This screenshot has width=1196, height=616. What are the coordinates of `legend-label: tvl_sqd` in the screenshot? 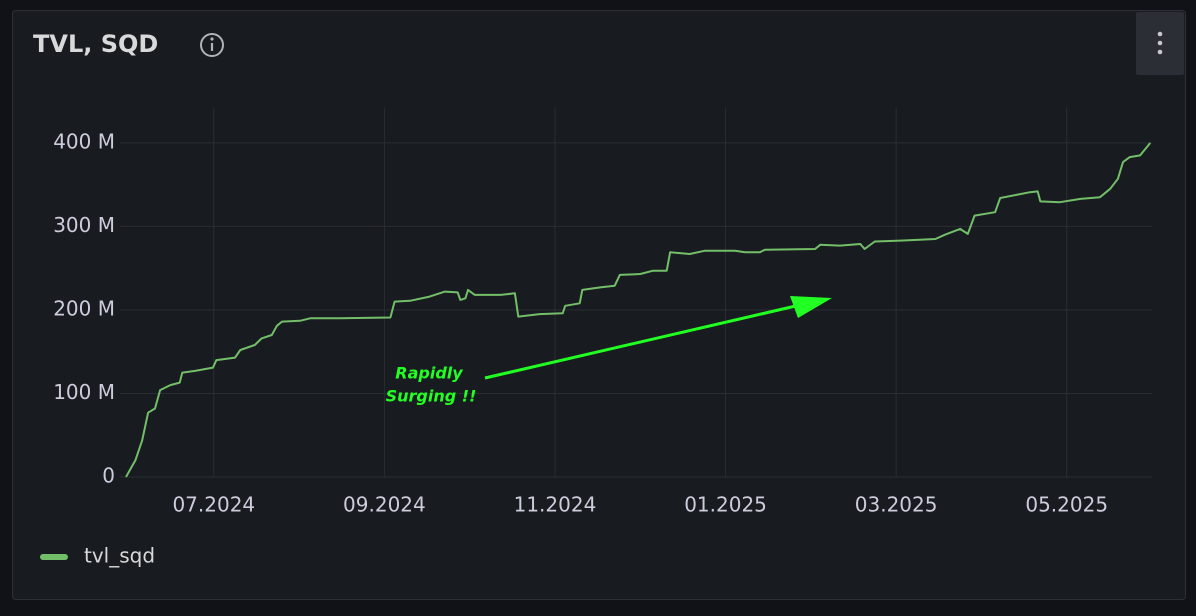 It's located at (119, 556).